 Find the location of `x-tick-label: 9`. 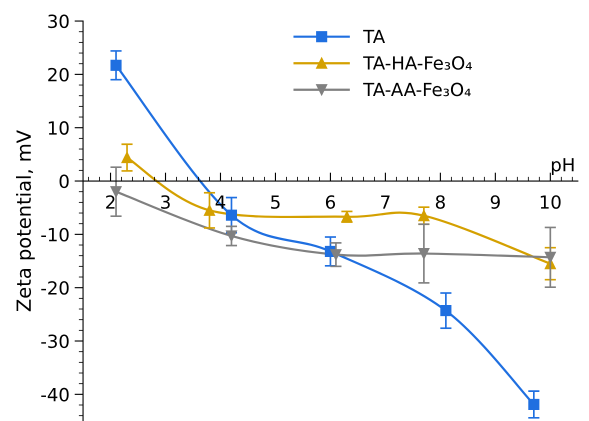

x-tick-label: 9 is located at coordinates (495, 202).